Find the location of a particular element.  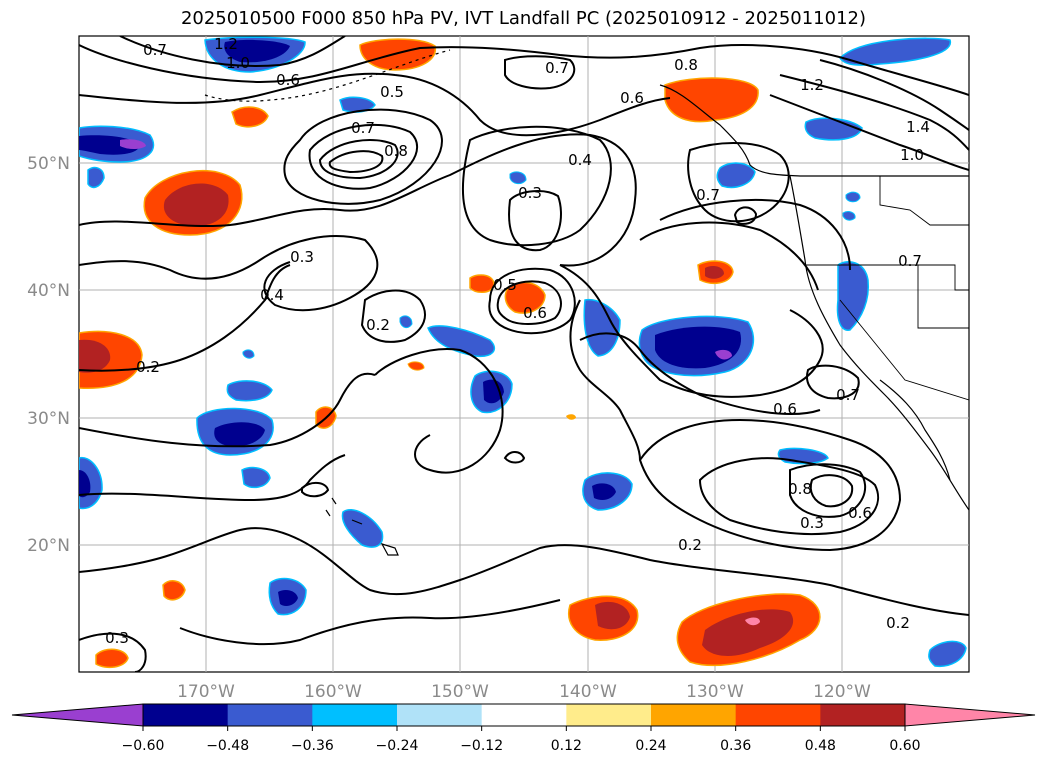

colorbar-tick-label: 0.48 is located at coordinates (820, 746).